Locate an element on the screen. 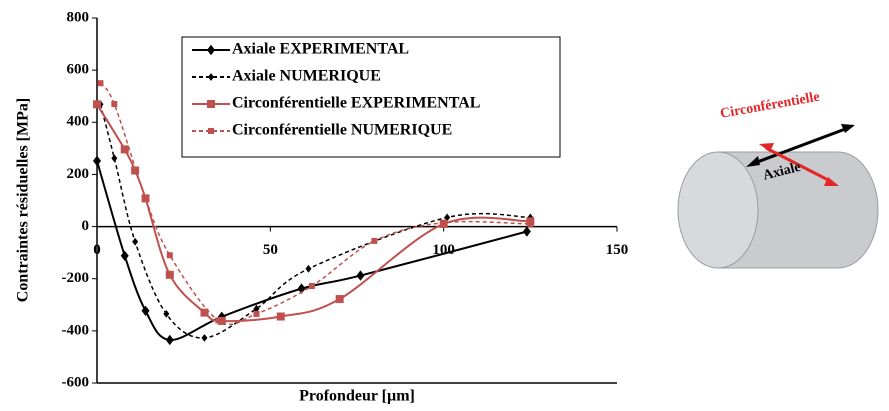 The image size is (889, 411). cylinder-face is located at coordinates (718, 210).